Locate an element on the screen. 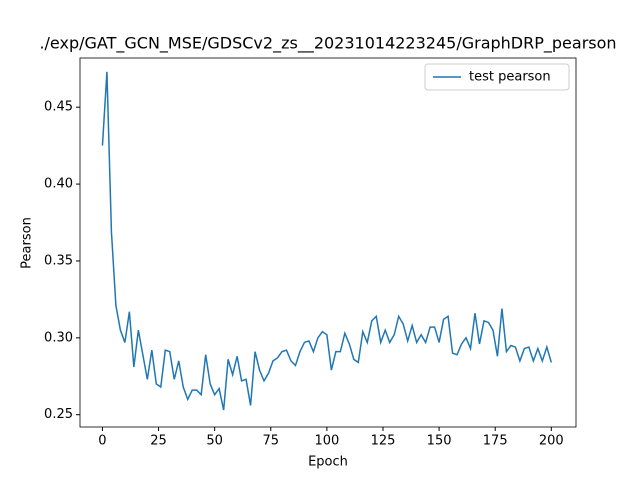  legend-label: test pearson is located at coordinates (510, 77).